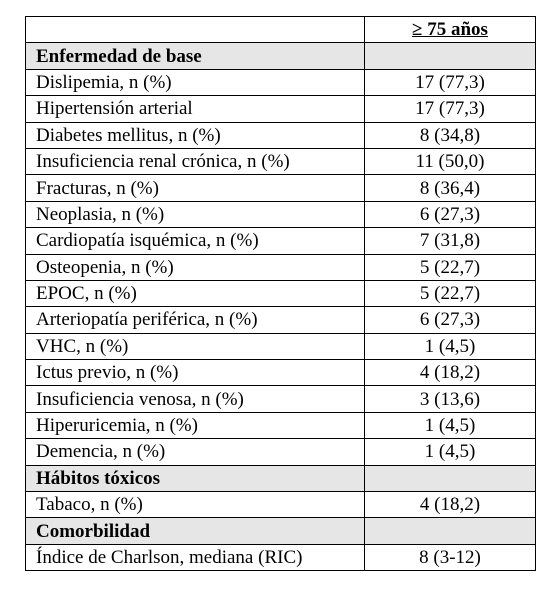  I want to click on section-title: Comorbilidad, so click(195, 531).